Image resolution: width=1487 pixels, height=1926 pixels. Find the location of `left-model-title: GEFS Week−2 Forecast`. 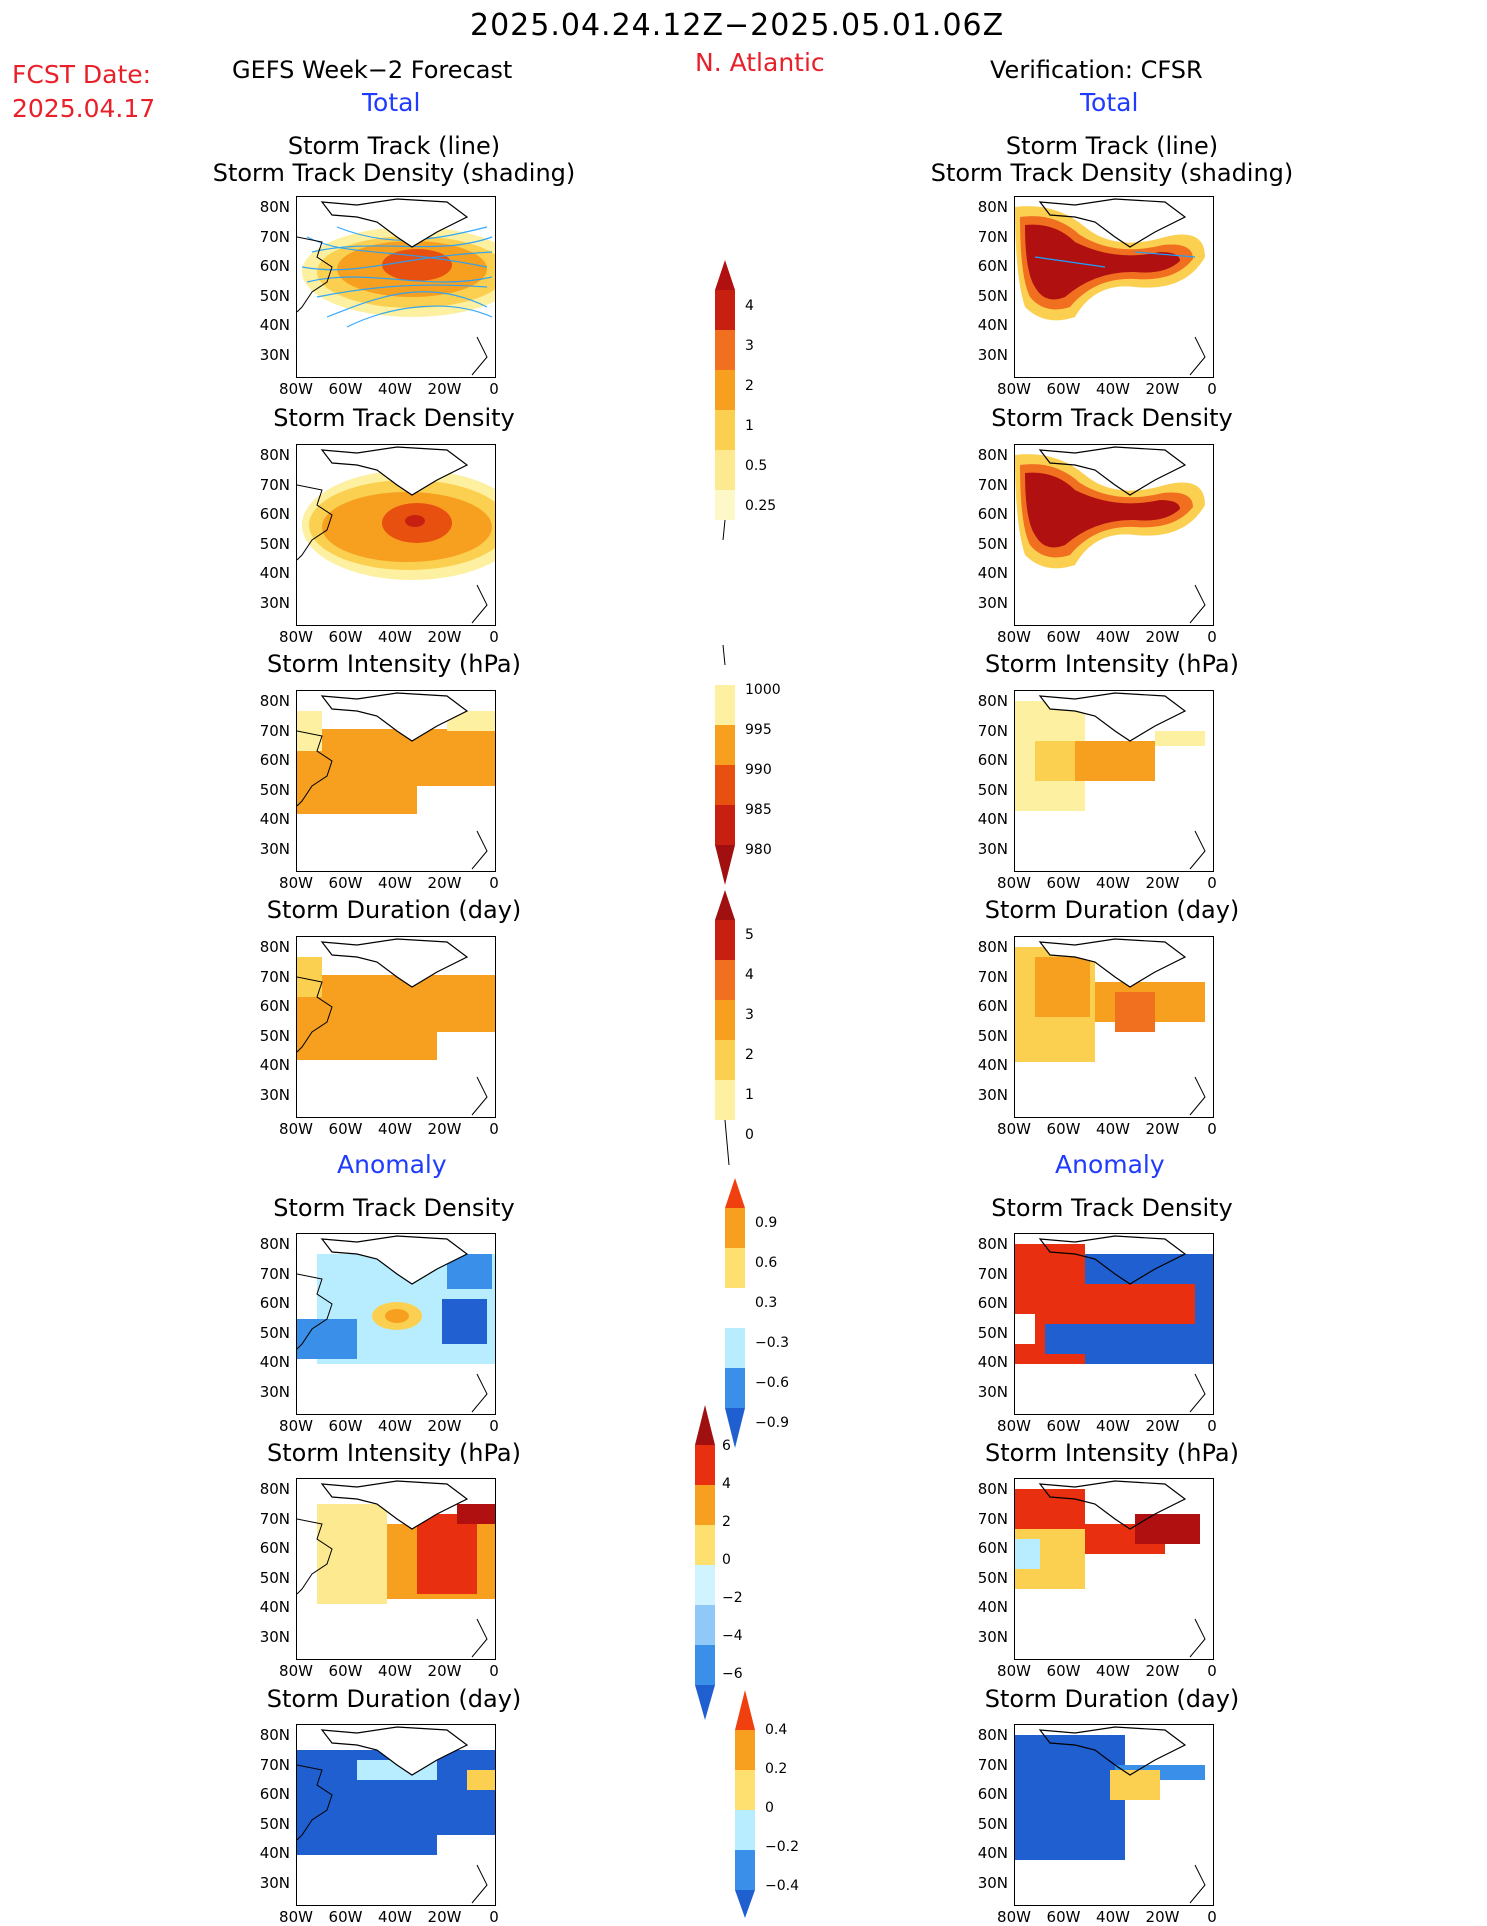

left-model-title: GEFS Week−2 Forecast is located at coordinates (372, 70).